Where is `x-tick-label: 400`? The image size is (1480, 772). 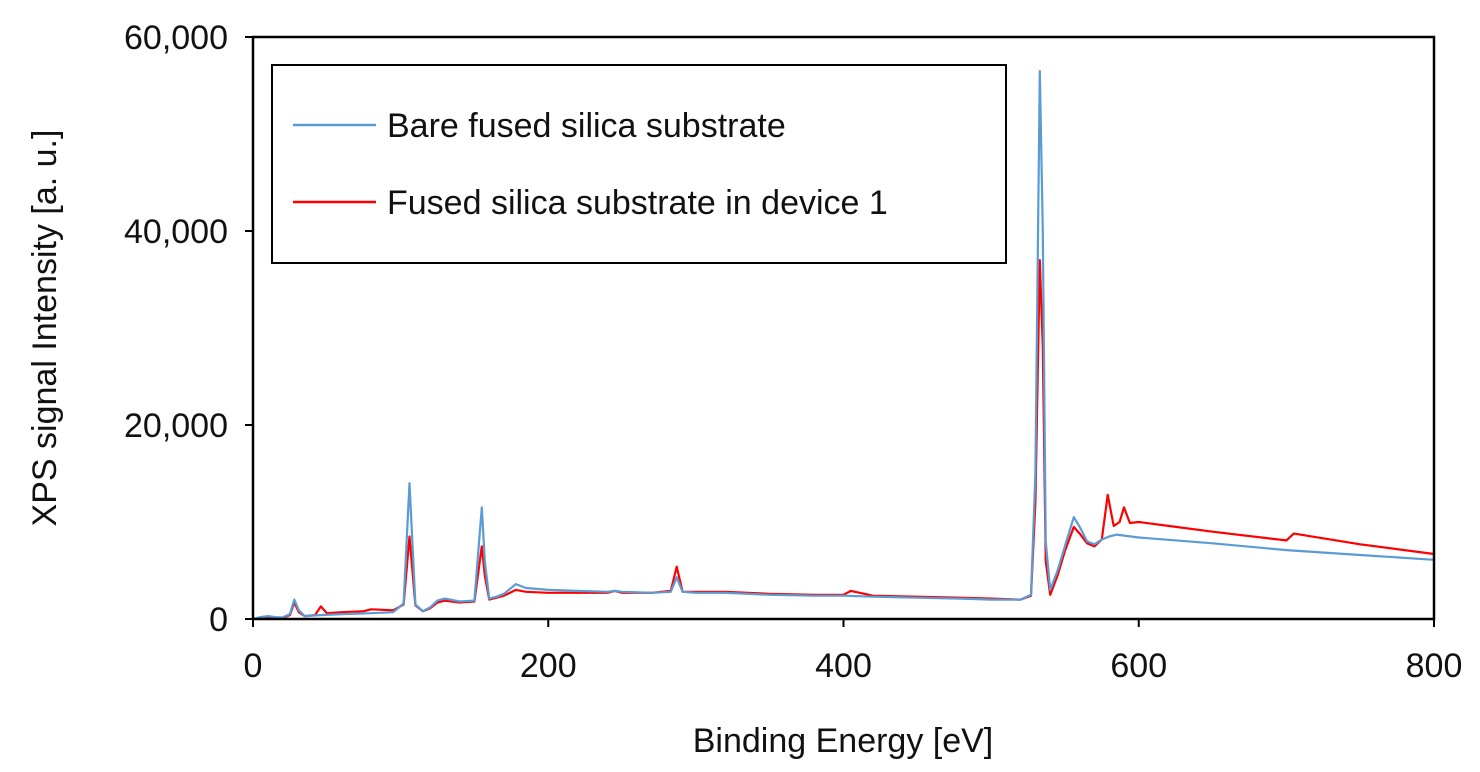 x-tick-label: 400 is located at coordinates (843, 666).